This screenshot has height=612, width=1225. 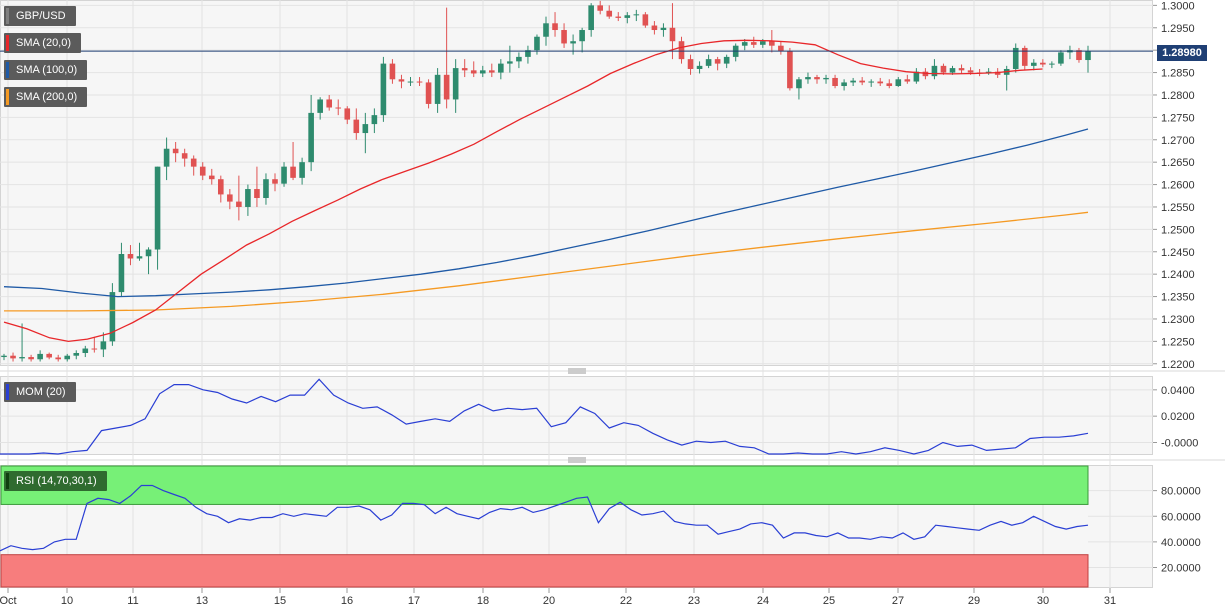 I want to click on legend-sma20-label: SMA (20,0), so click(x=44, y=43).